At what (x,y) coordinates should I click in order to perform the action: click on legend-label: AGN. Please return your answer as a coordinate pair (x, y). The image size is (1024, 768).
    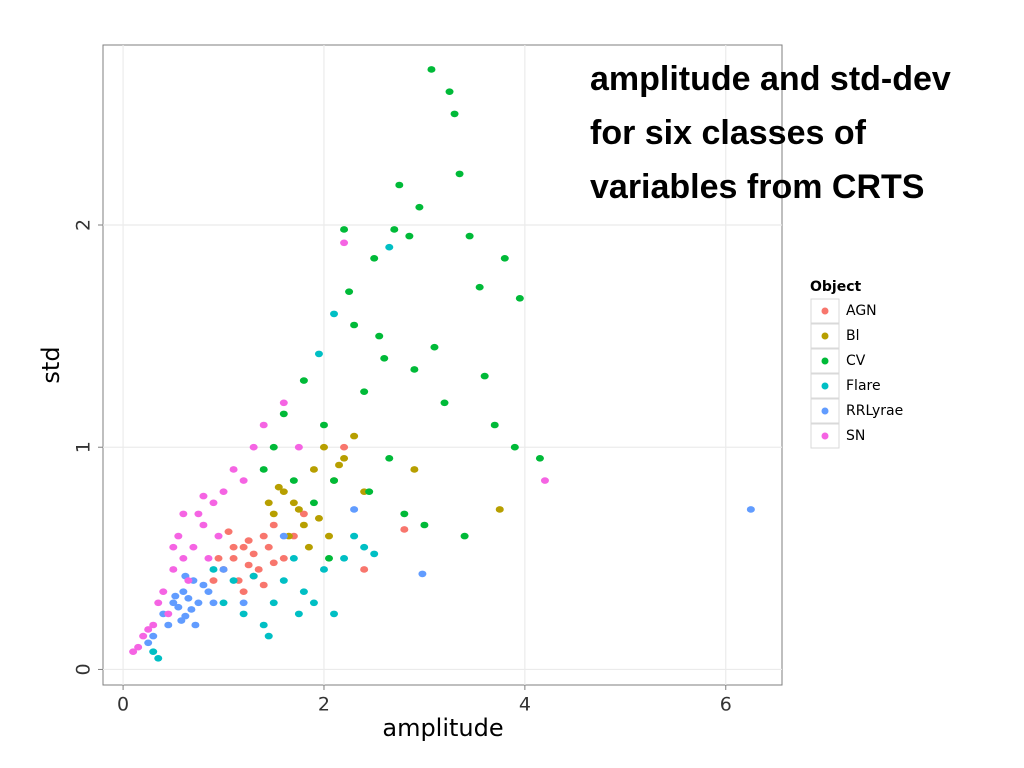
    Looking at the image, I should click on (861, 311).